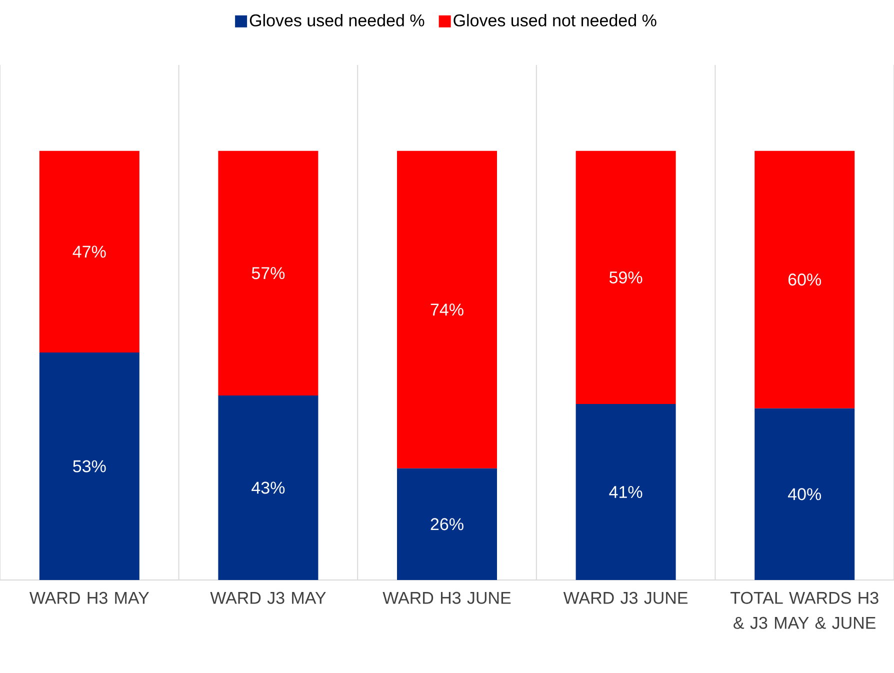 The image size is (894, 673). I want to click on data-label: 26%, so click(447, 524).